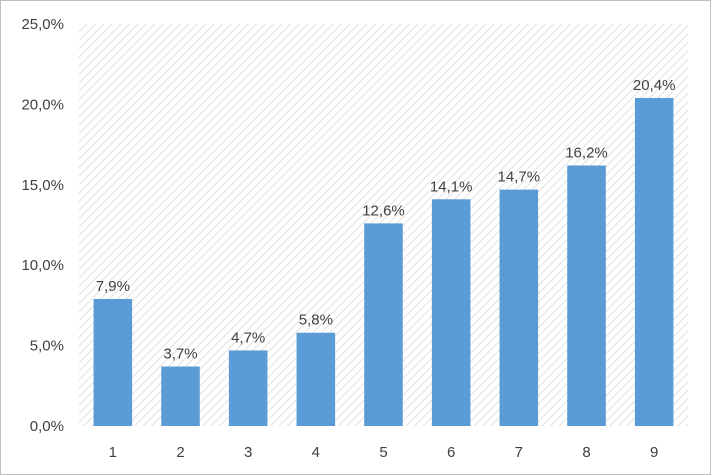 The image size is (711, 475). I want to click on x-tick-label: 3, so click(248, 452).